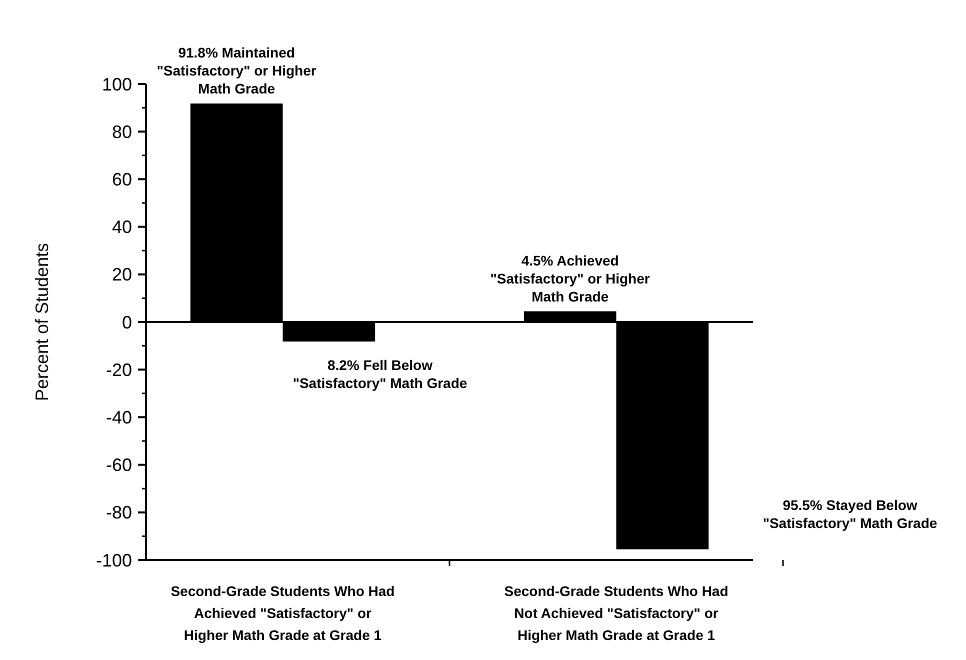 This screenshot has height=660, width=966. I want to click on y-tick-label: 0, so click(127, 322).